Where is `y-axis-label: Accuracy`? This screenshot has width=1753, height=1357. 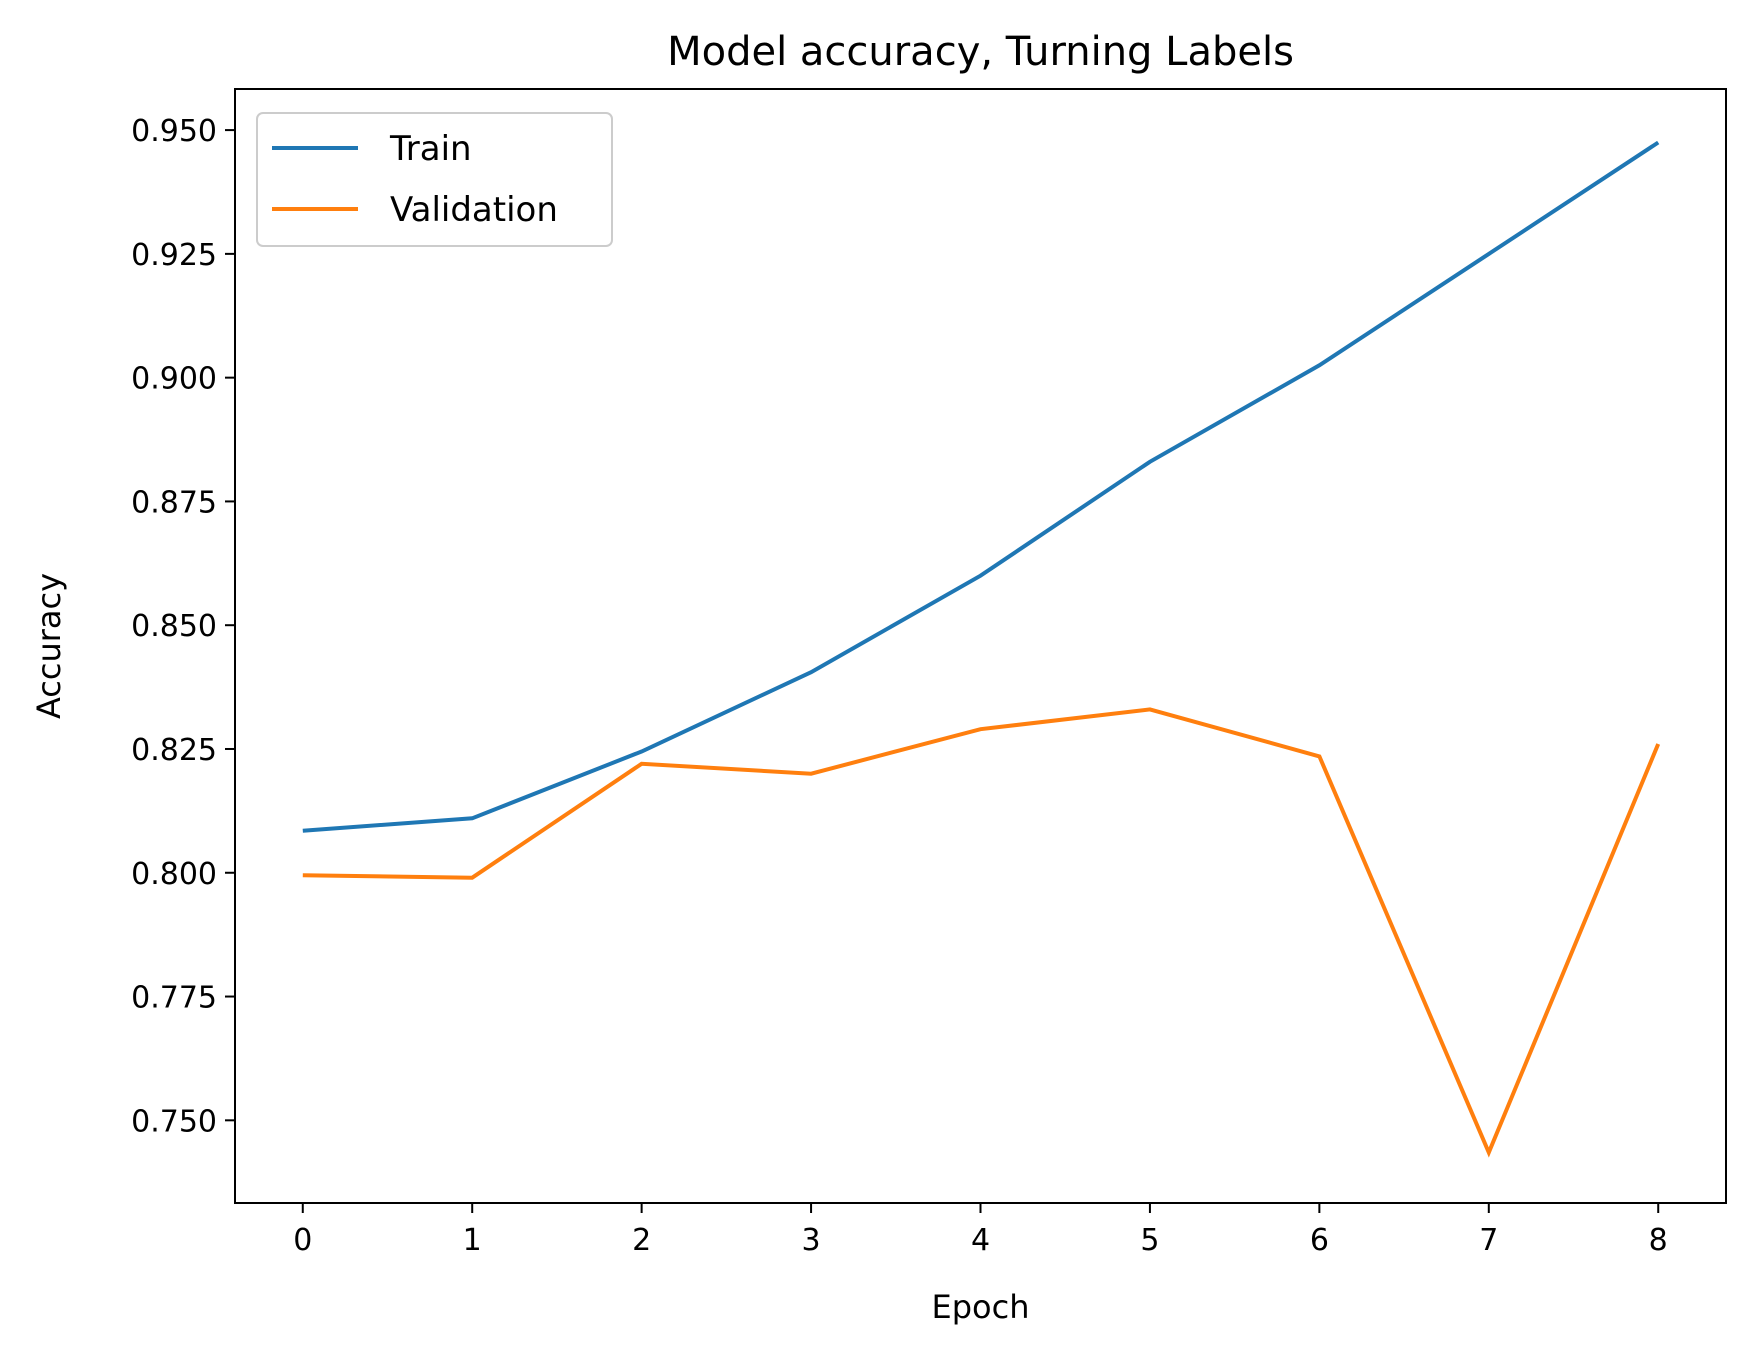 y-axis-label: Accuracy is located at coordinates (49, 646).